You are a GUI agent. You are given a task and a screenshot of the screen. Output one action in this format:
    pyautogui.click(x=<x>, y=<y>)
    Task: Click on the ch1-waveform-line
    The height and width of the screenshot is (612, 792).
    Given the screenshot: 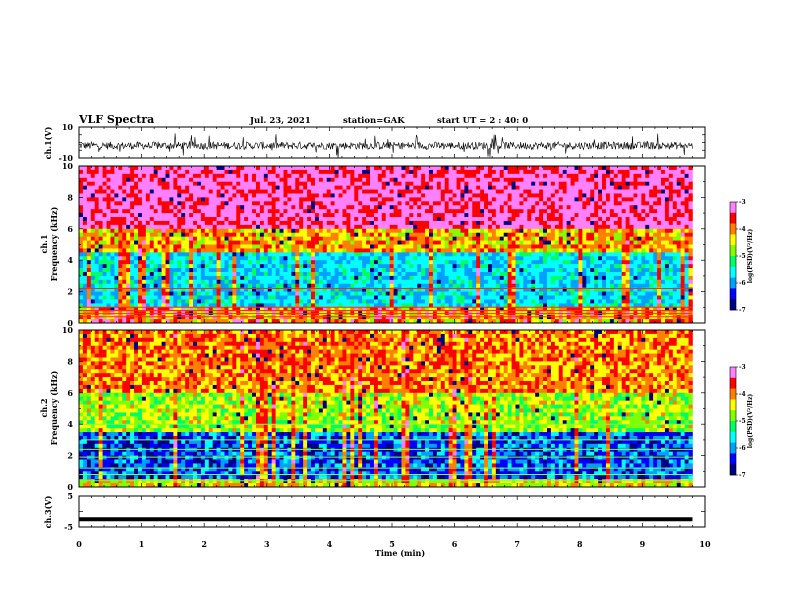 What is the action you would take?
    pyautogui.click(x=385, y=145)
    